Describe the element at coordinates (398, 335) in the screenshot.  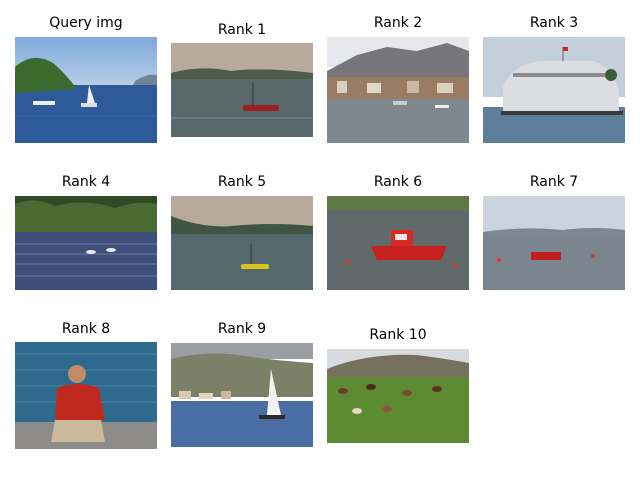
I see `cell-title-rank-10: Rank 10` at that location.